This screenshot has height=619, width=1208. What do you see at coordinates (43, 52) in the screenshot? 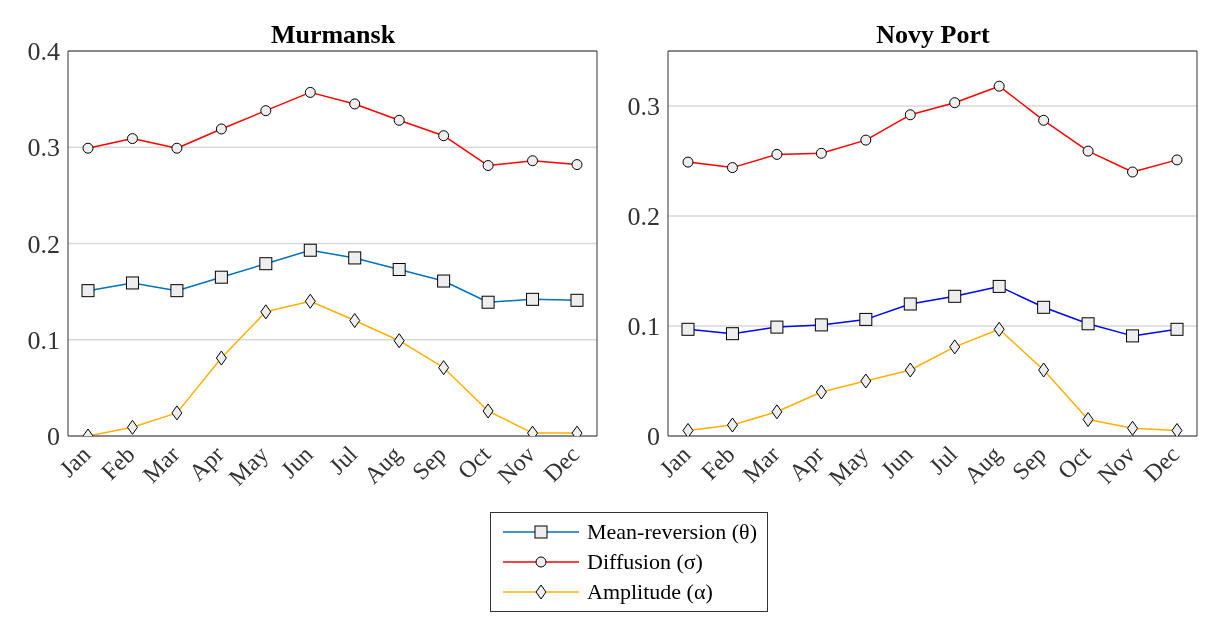
I see `y-tick-label: 0.4` at bounding box center [43, 52].